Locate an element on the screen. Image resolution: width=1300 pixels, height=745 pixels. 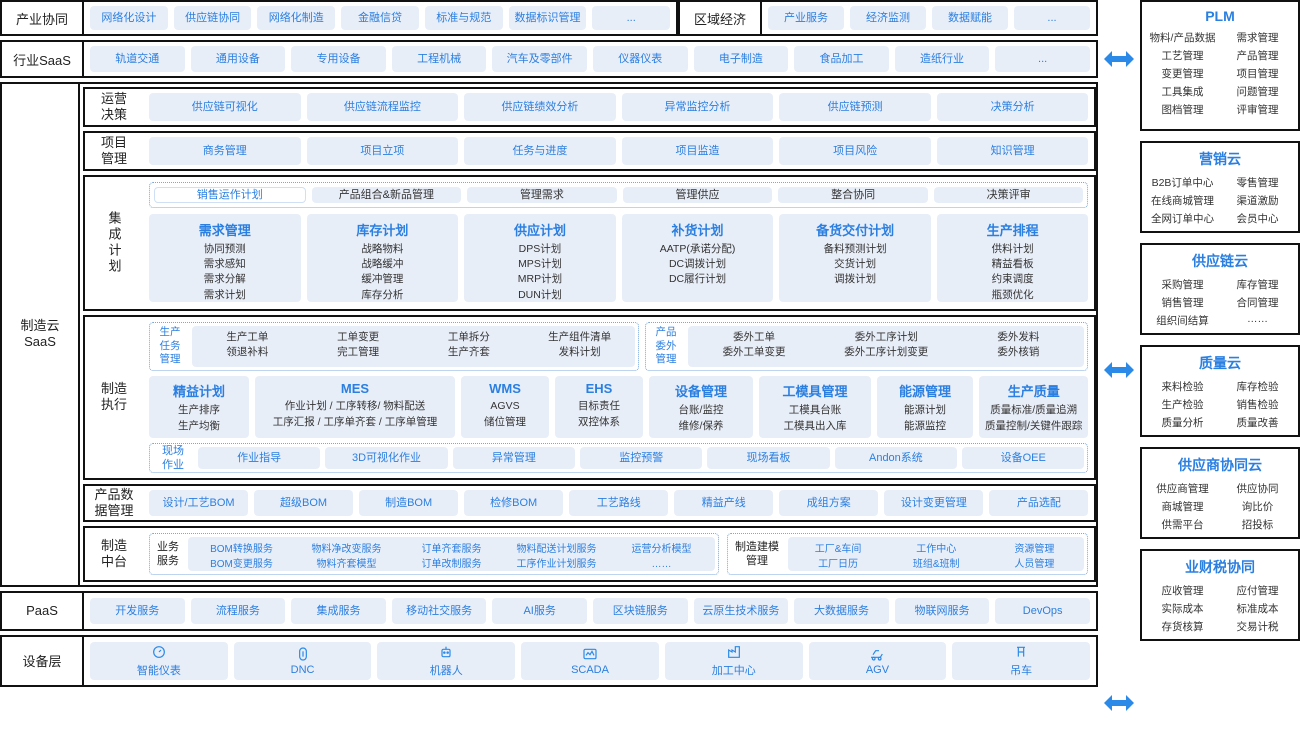
chip-industry-saas: 仪器仪表 is located at coordinates (640, 59).